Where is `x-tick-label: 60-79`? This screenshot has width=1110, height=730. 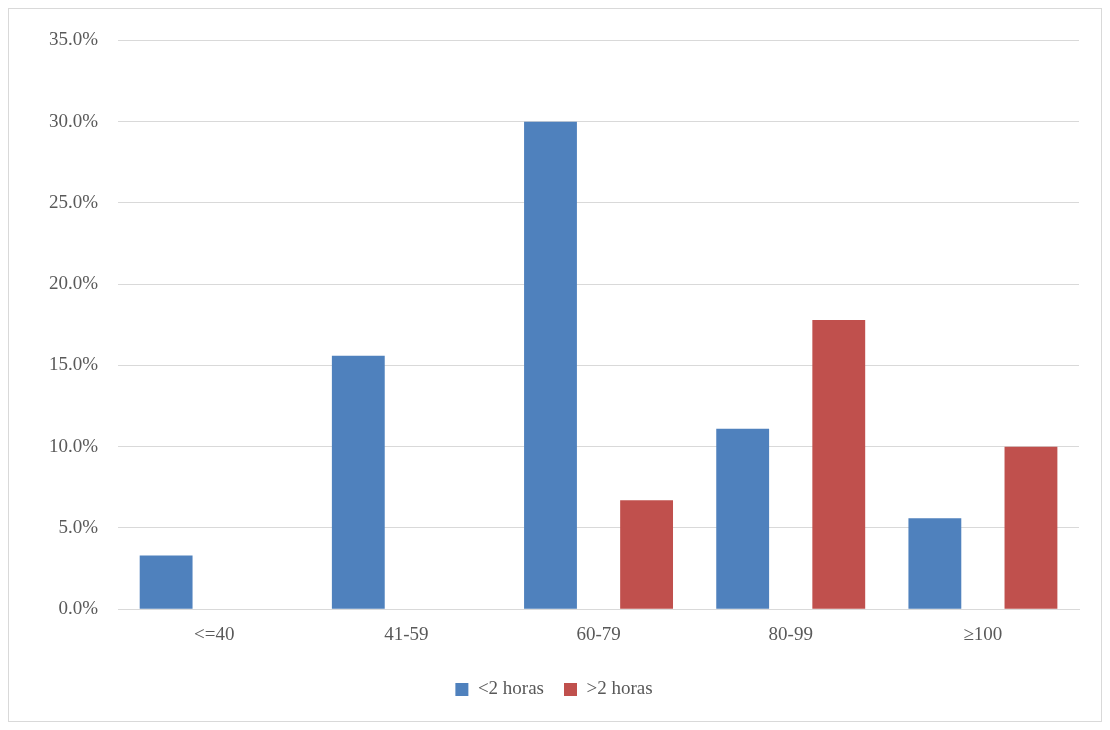
x-tick-label: 60-79 is located at coordinates (598, 633).